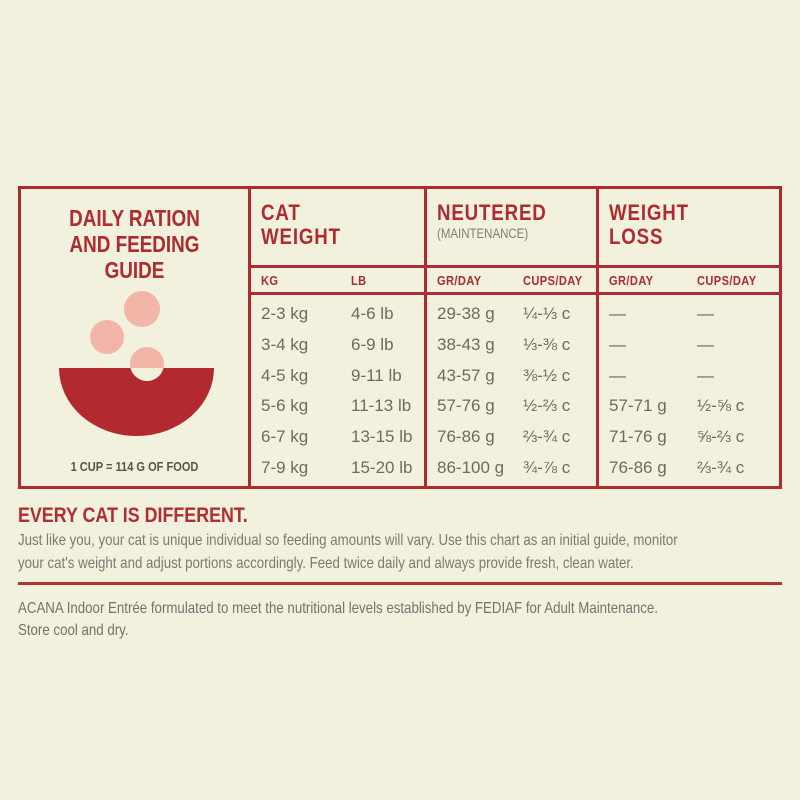 The height and width of the screenshot is (800, 800). Describe the element at coordinates (511, 344) in the screenshot. I see `table-row: 38-43 g ⅓-⅜ c` at that location.